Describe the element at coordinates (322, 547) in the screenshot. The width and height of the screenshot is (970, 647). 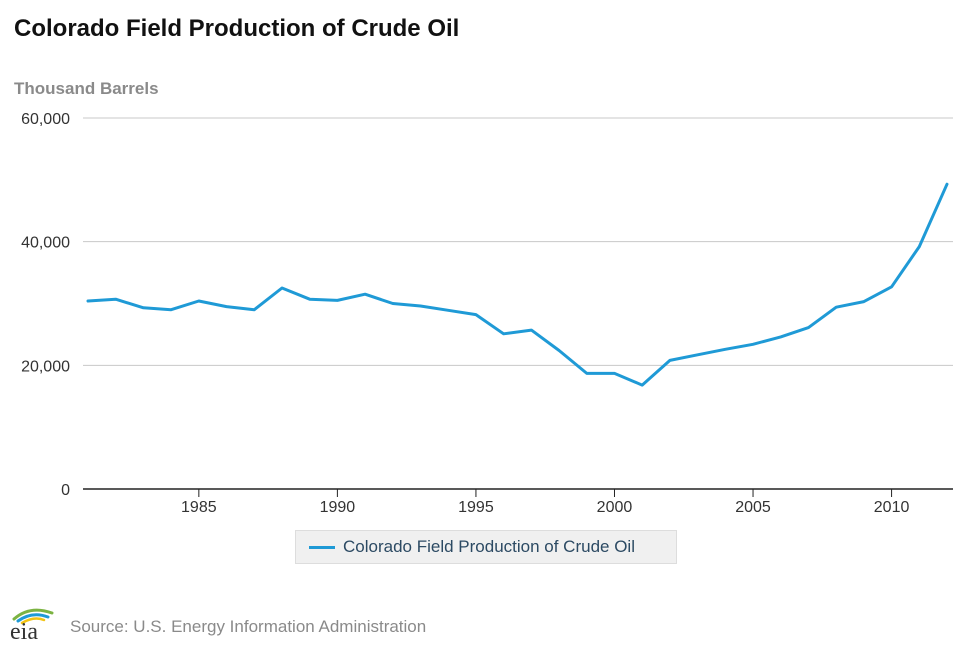
I see `legend-swatch` at that location.